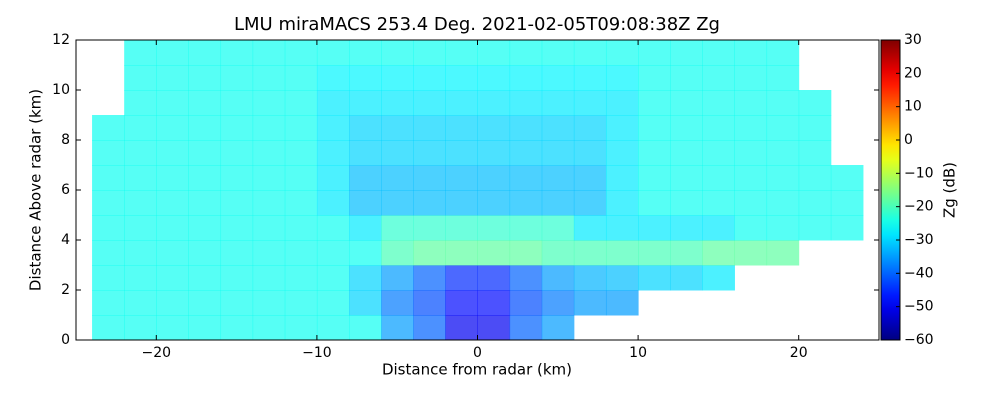  Describe the element at coordinates (65, 240) in the screenshot. I see `y-tick-label: 4` at that location.